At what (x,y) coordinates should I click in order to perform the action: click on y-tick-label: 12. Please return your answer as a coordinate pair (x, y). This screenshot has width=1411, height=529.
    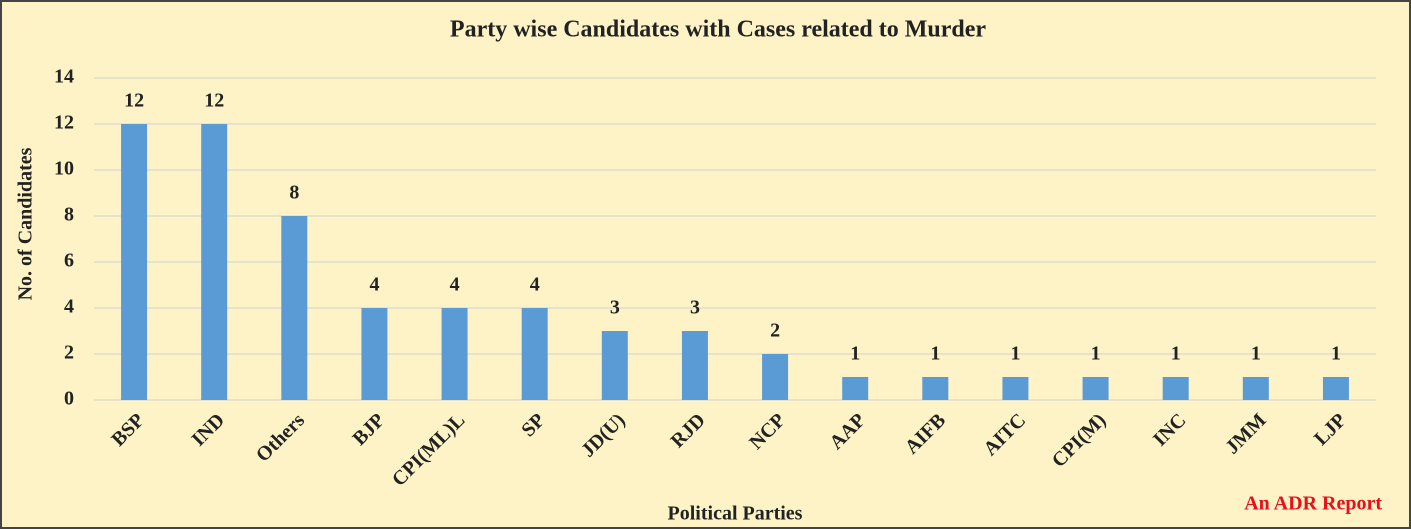
    Looking at the image, I should click on (64, 123).